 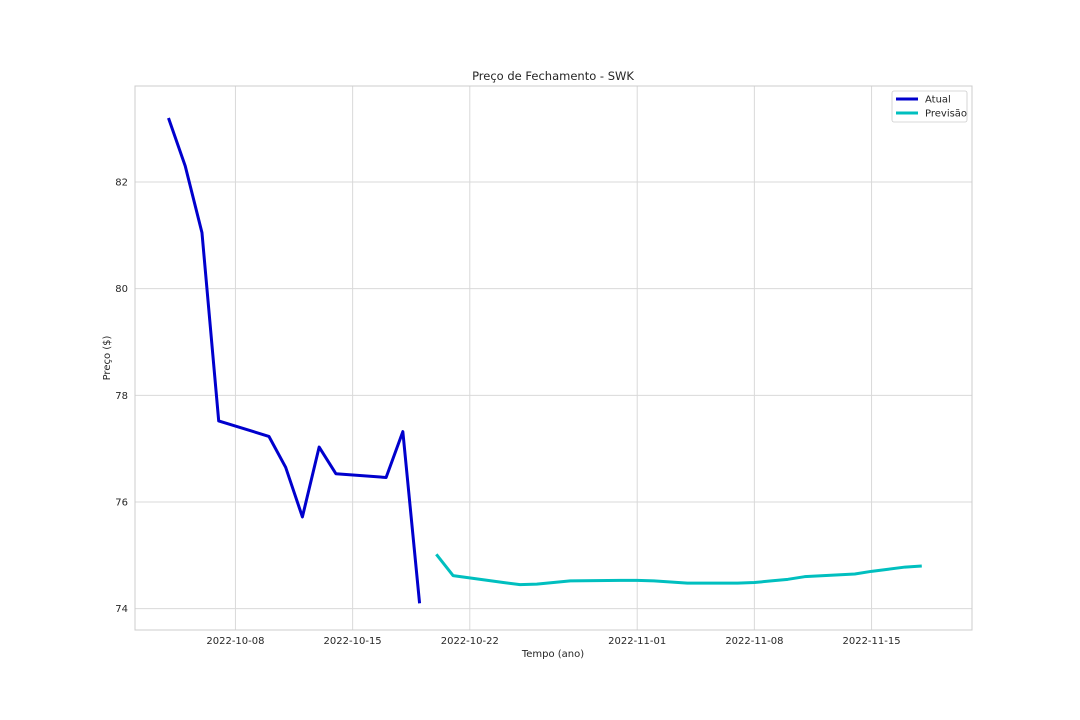 I want to click on y-axis-label: Preço ($), so click(x=107, y=357).